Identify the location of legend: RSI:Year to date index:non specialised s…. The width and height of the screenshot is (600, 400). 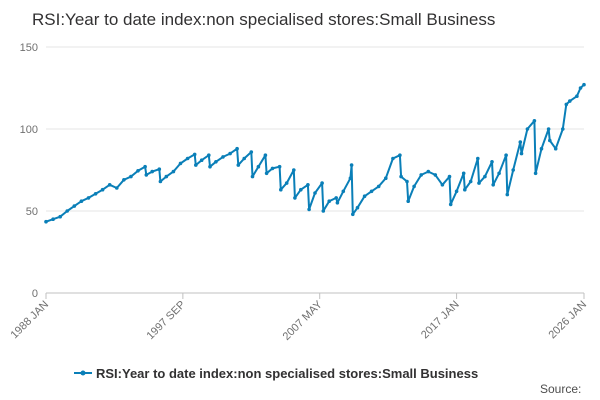
(276, 373).